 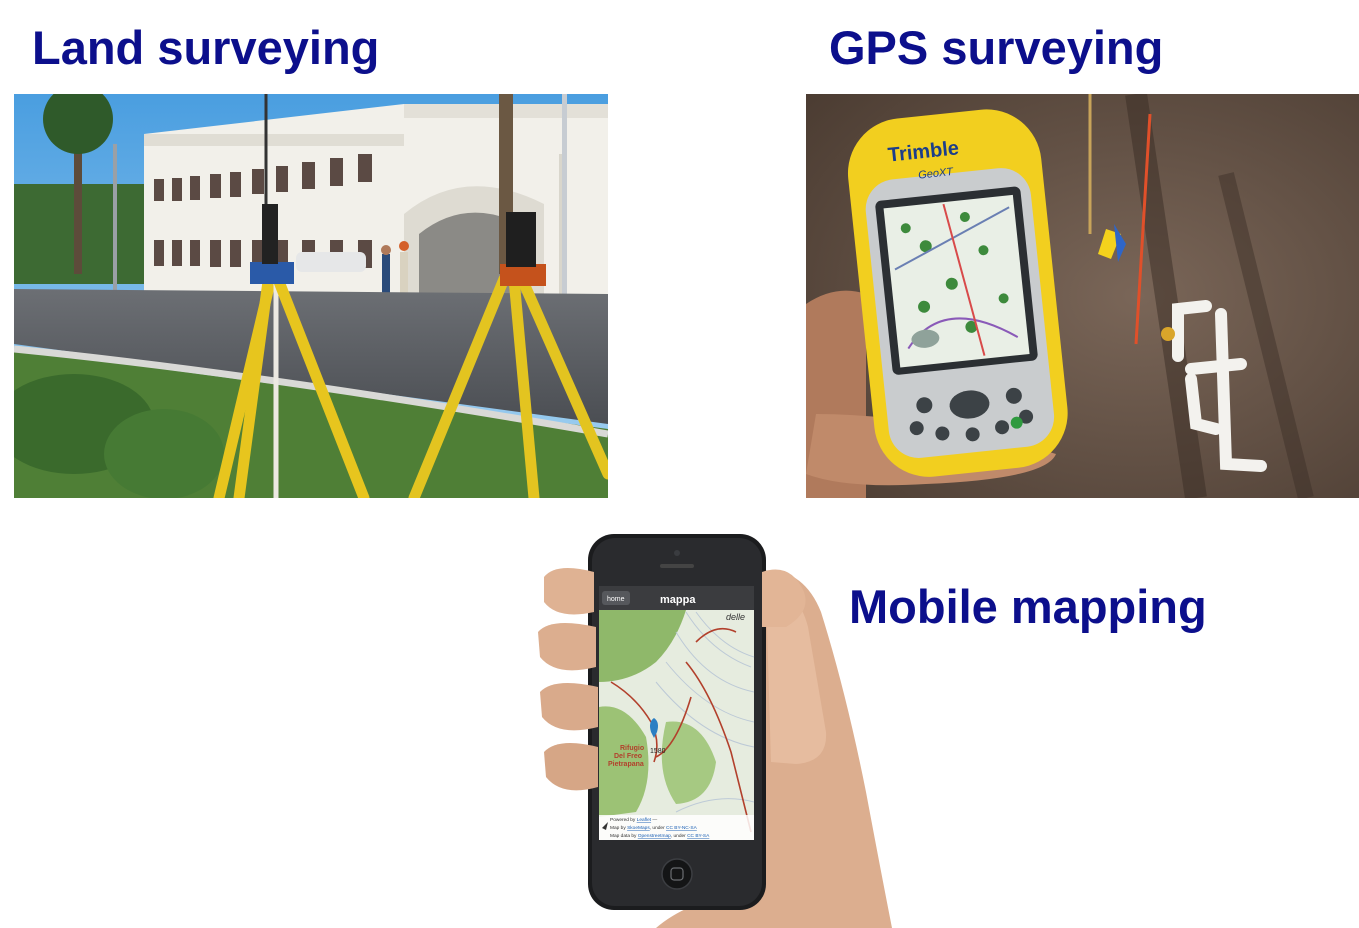 What do you see at coordinates (678, 600) in the screenshot?
I see `map-app-title: mappa` at bounding box center [678, 600].